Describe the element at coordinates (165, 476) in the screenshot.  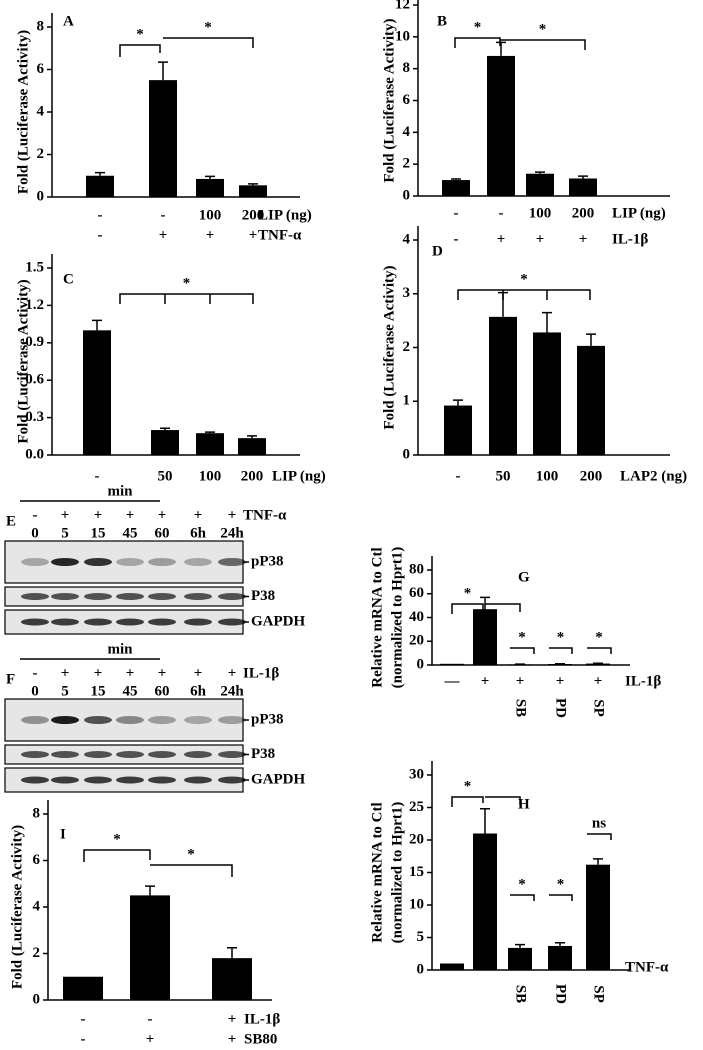
I see `x-tick-label: 50` at that location.